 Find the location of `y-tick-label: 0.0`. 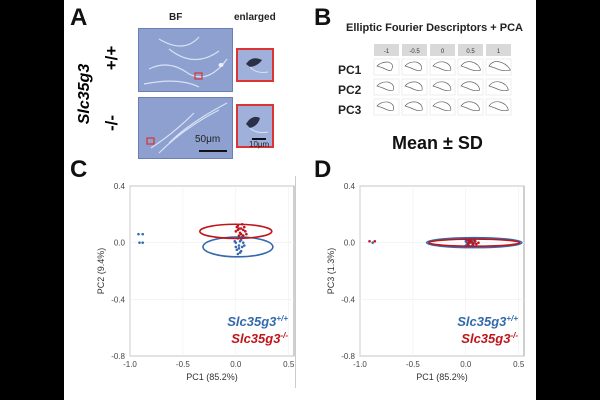

y-tick-label: 0.0 is located at coordinates (120, 243).